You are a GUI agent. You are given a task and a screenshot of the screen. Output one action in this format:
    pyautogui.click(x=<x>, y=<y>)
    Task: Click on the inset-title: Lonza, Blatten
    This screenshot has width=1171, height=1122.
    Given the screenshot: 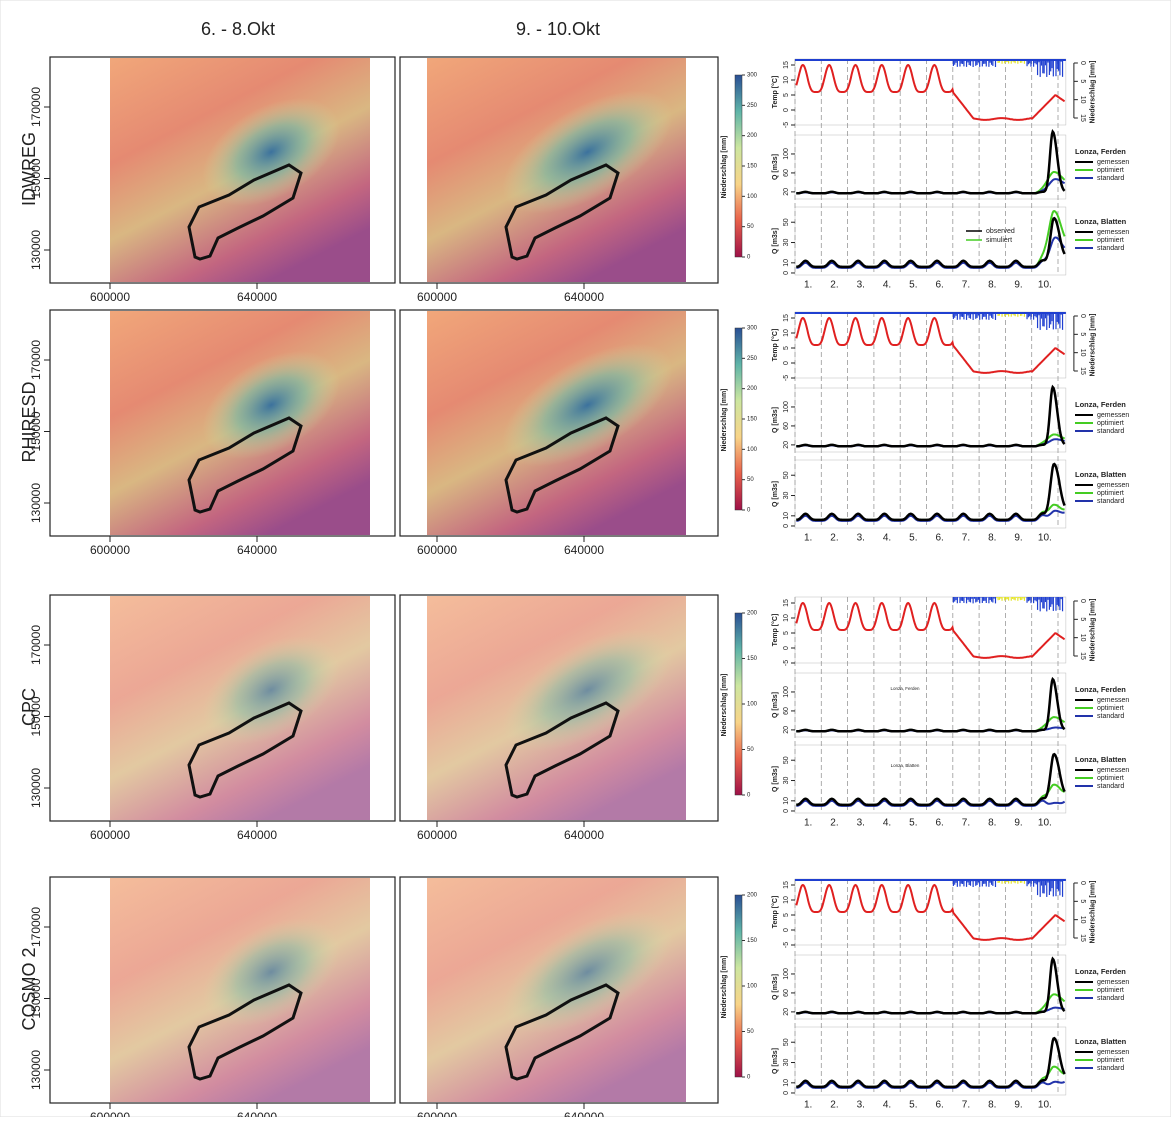 What is the action you would take?
    pyautogui.click(x=905, y=765)
    